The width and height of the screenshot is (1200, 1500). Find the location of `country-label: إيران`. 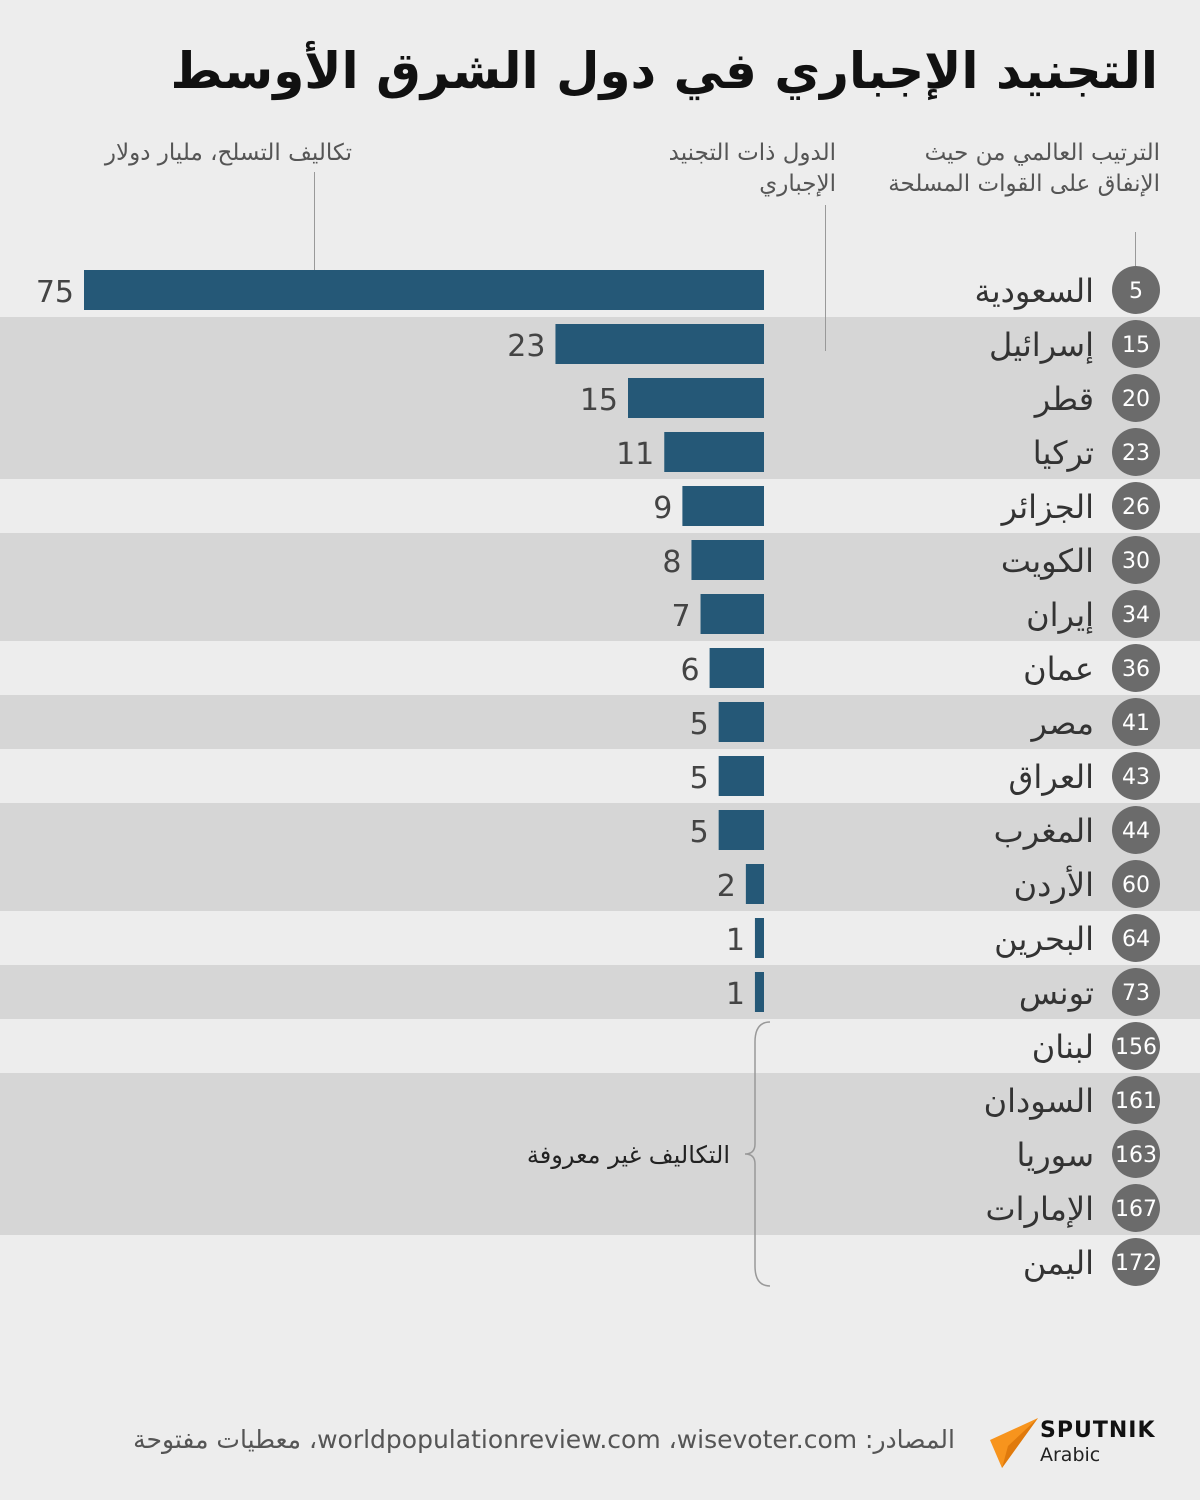

country-label: إيران is located at coordinates (1060, 615).